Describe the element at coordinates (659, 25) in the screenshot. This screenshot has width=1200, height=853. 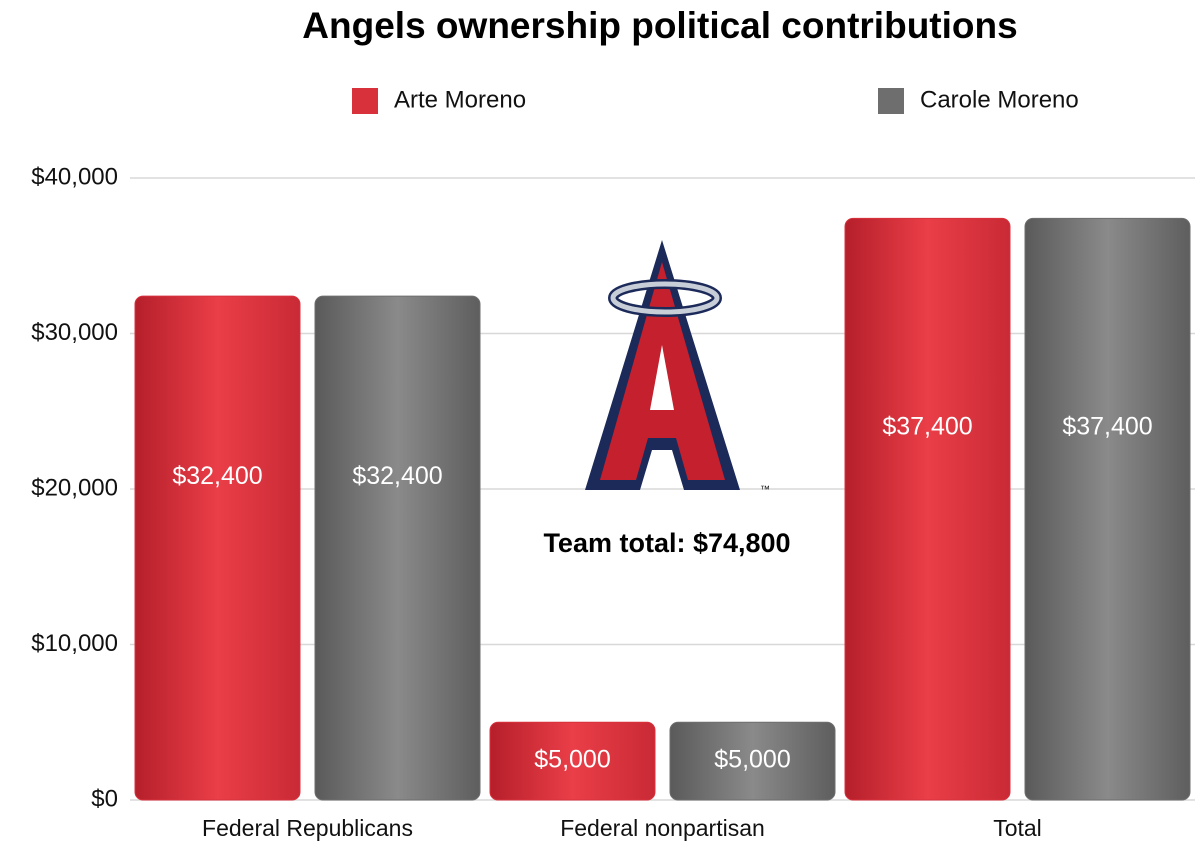
I see `chart-title: Angels ownership political contributions` at that location.